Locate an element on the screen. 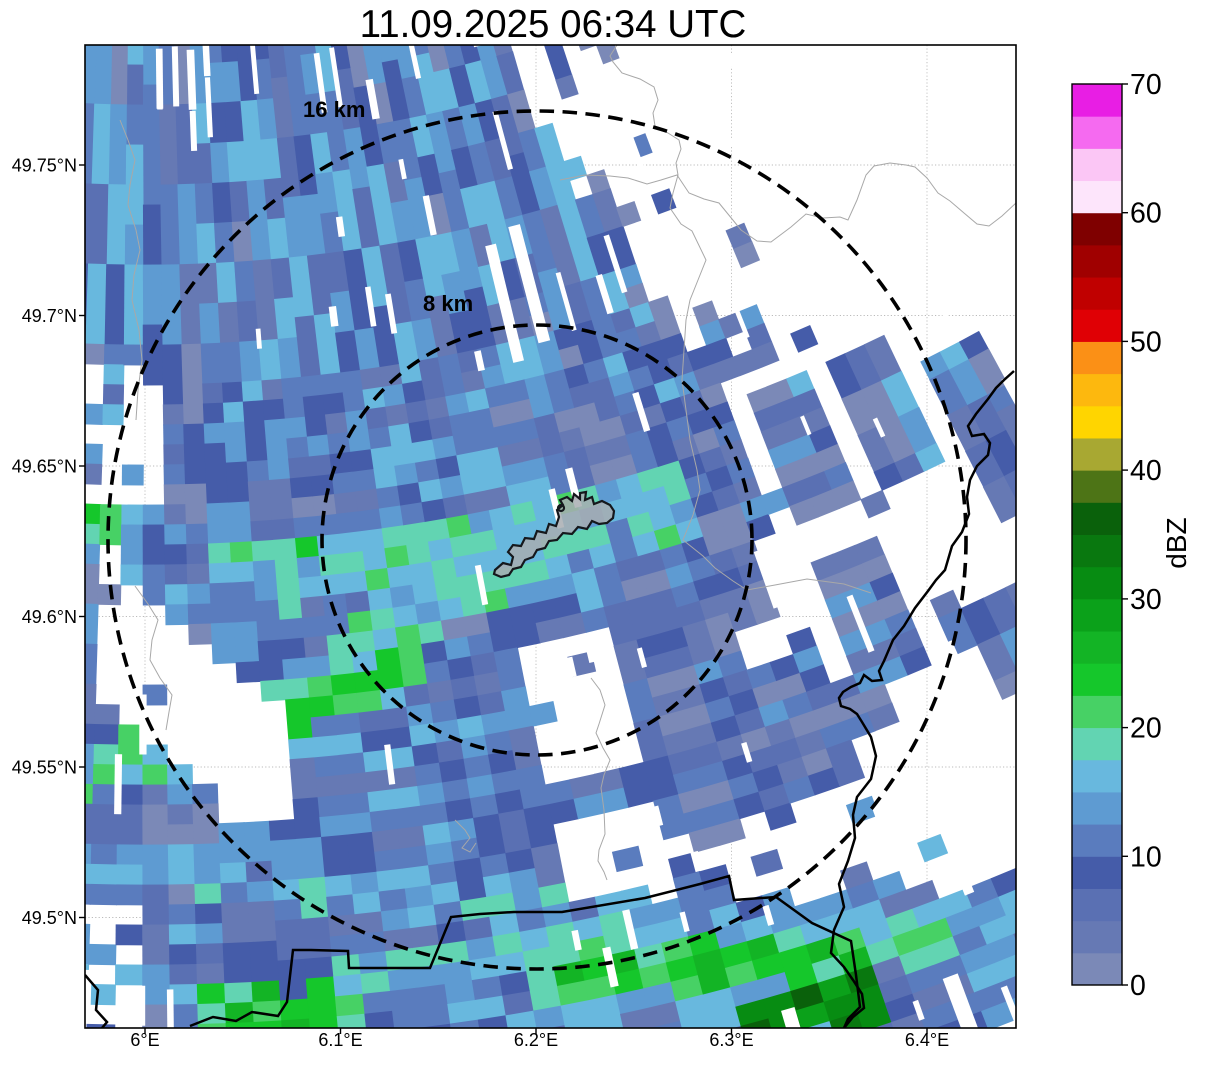 The height and width of the screenshot is (1069, 1207). svg-text: 49.55°N is located at coordinates (44, 768).